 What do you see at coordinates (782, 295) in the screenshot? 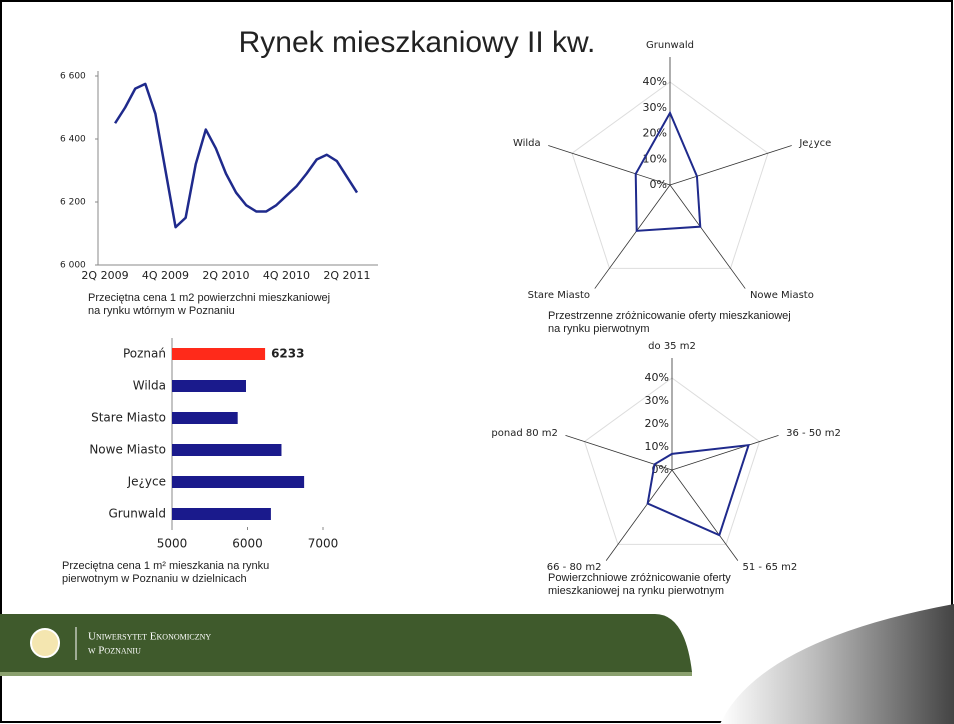
I see `axis-label: Nowe Miasto` at bounding box center [782, 295].